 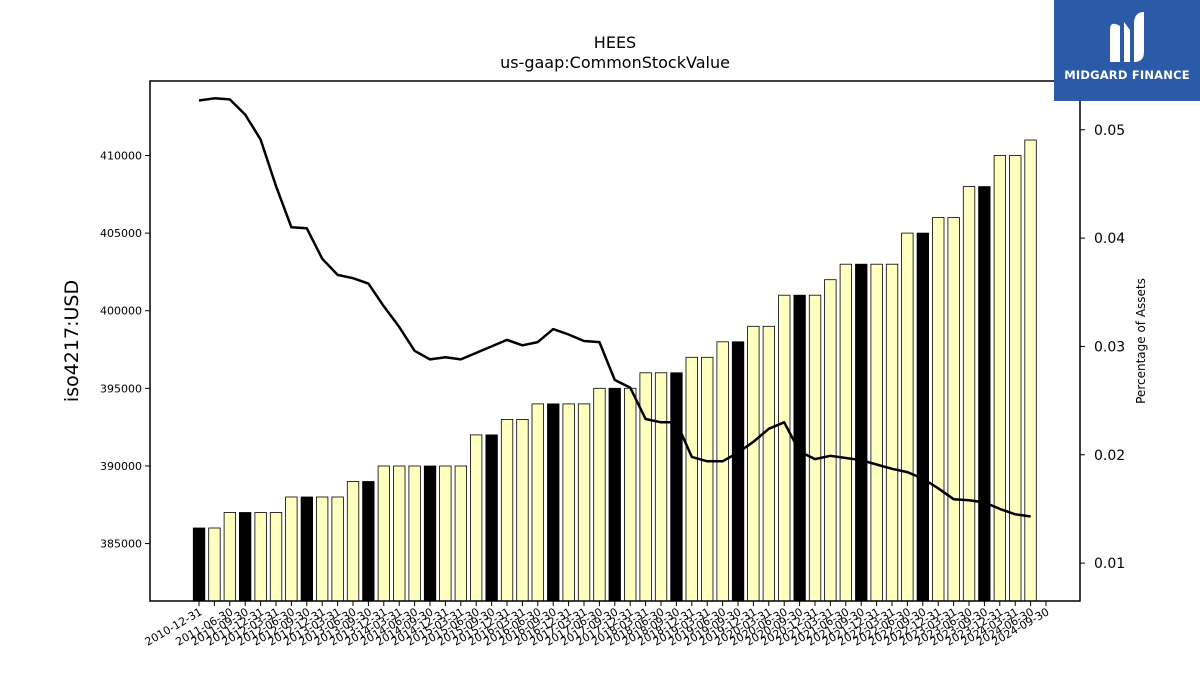 What do you see at coordinates (1141, 341) in the screenshot?
I see `y2-axis-label: Percentage of Assets` at bounding box center [1141, 341].